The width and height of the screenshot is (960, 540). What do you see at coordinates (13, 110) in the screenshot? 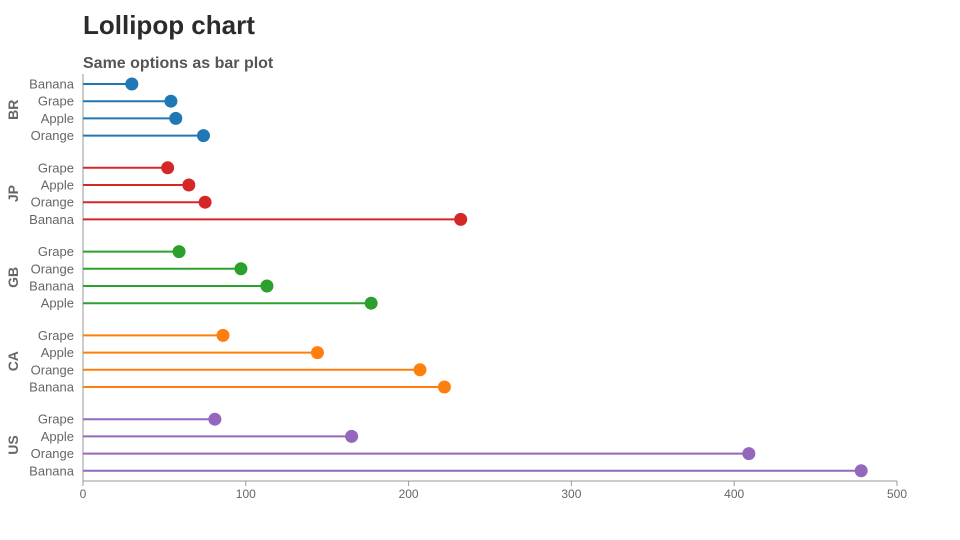
I see `group-label: BR` at bounding box center [13, 110].